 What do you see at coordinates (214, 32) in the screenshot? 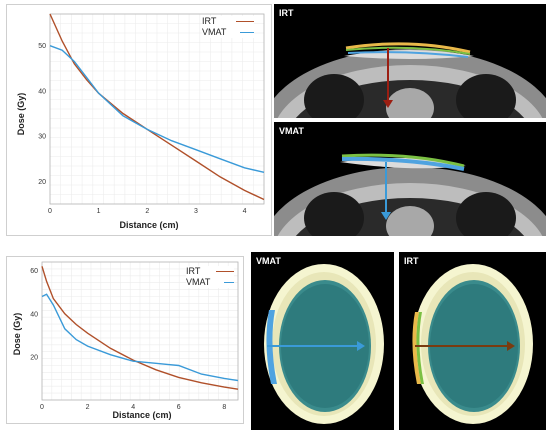
I see `top-legend-vmat-label: VMAT` at bounding box center [214, 32].